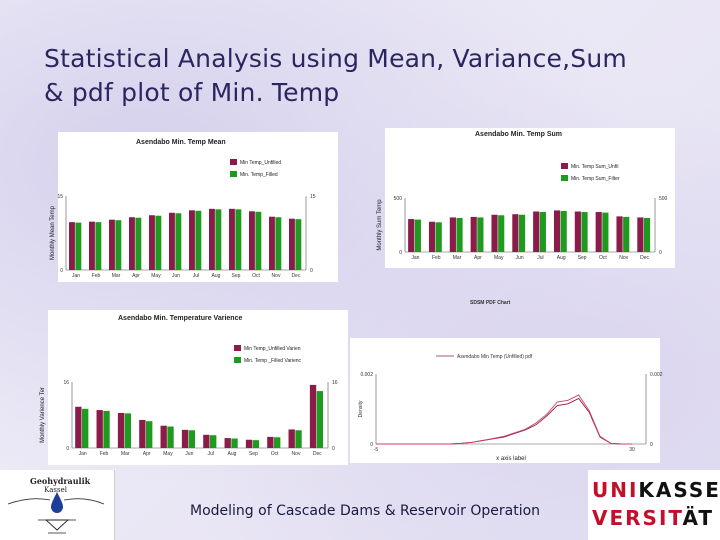 This screenshot has height=540, width=720. What do you see at coordinates (176, 276) in the screenshot?
I see `x-tick-label: Jun` at bounding box center [176, 276].